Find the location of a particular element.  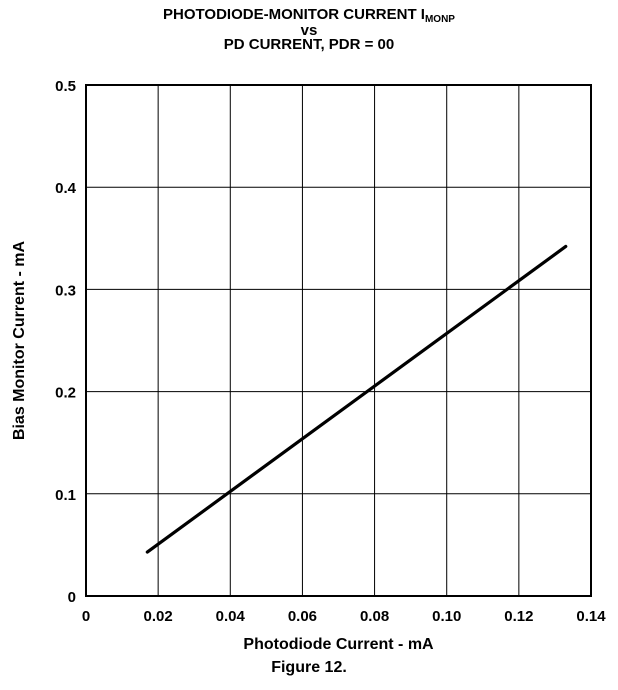

figure-caption: Figure 12. is located at coordinates (309, 667).